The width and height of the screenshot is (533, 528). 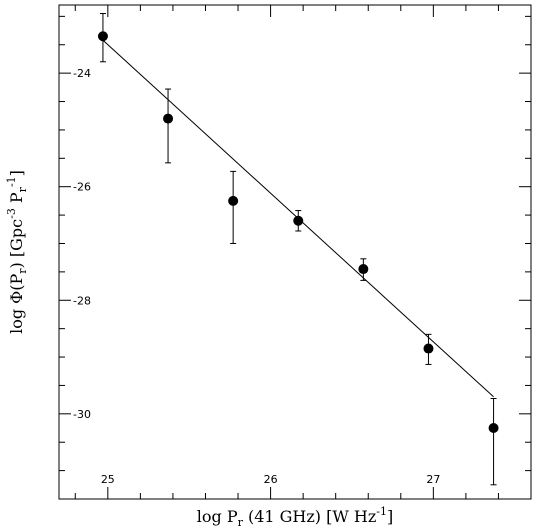 I want to click on x-tick-label: 25, so click(x=108, y=479).